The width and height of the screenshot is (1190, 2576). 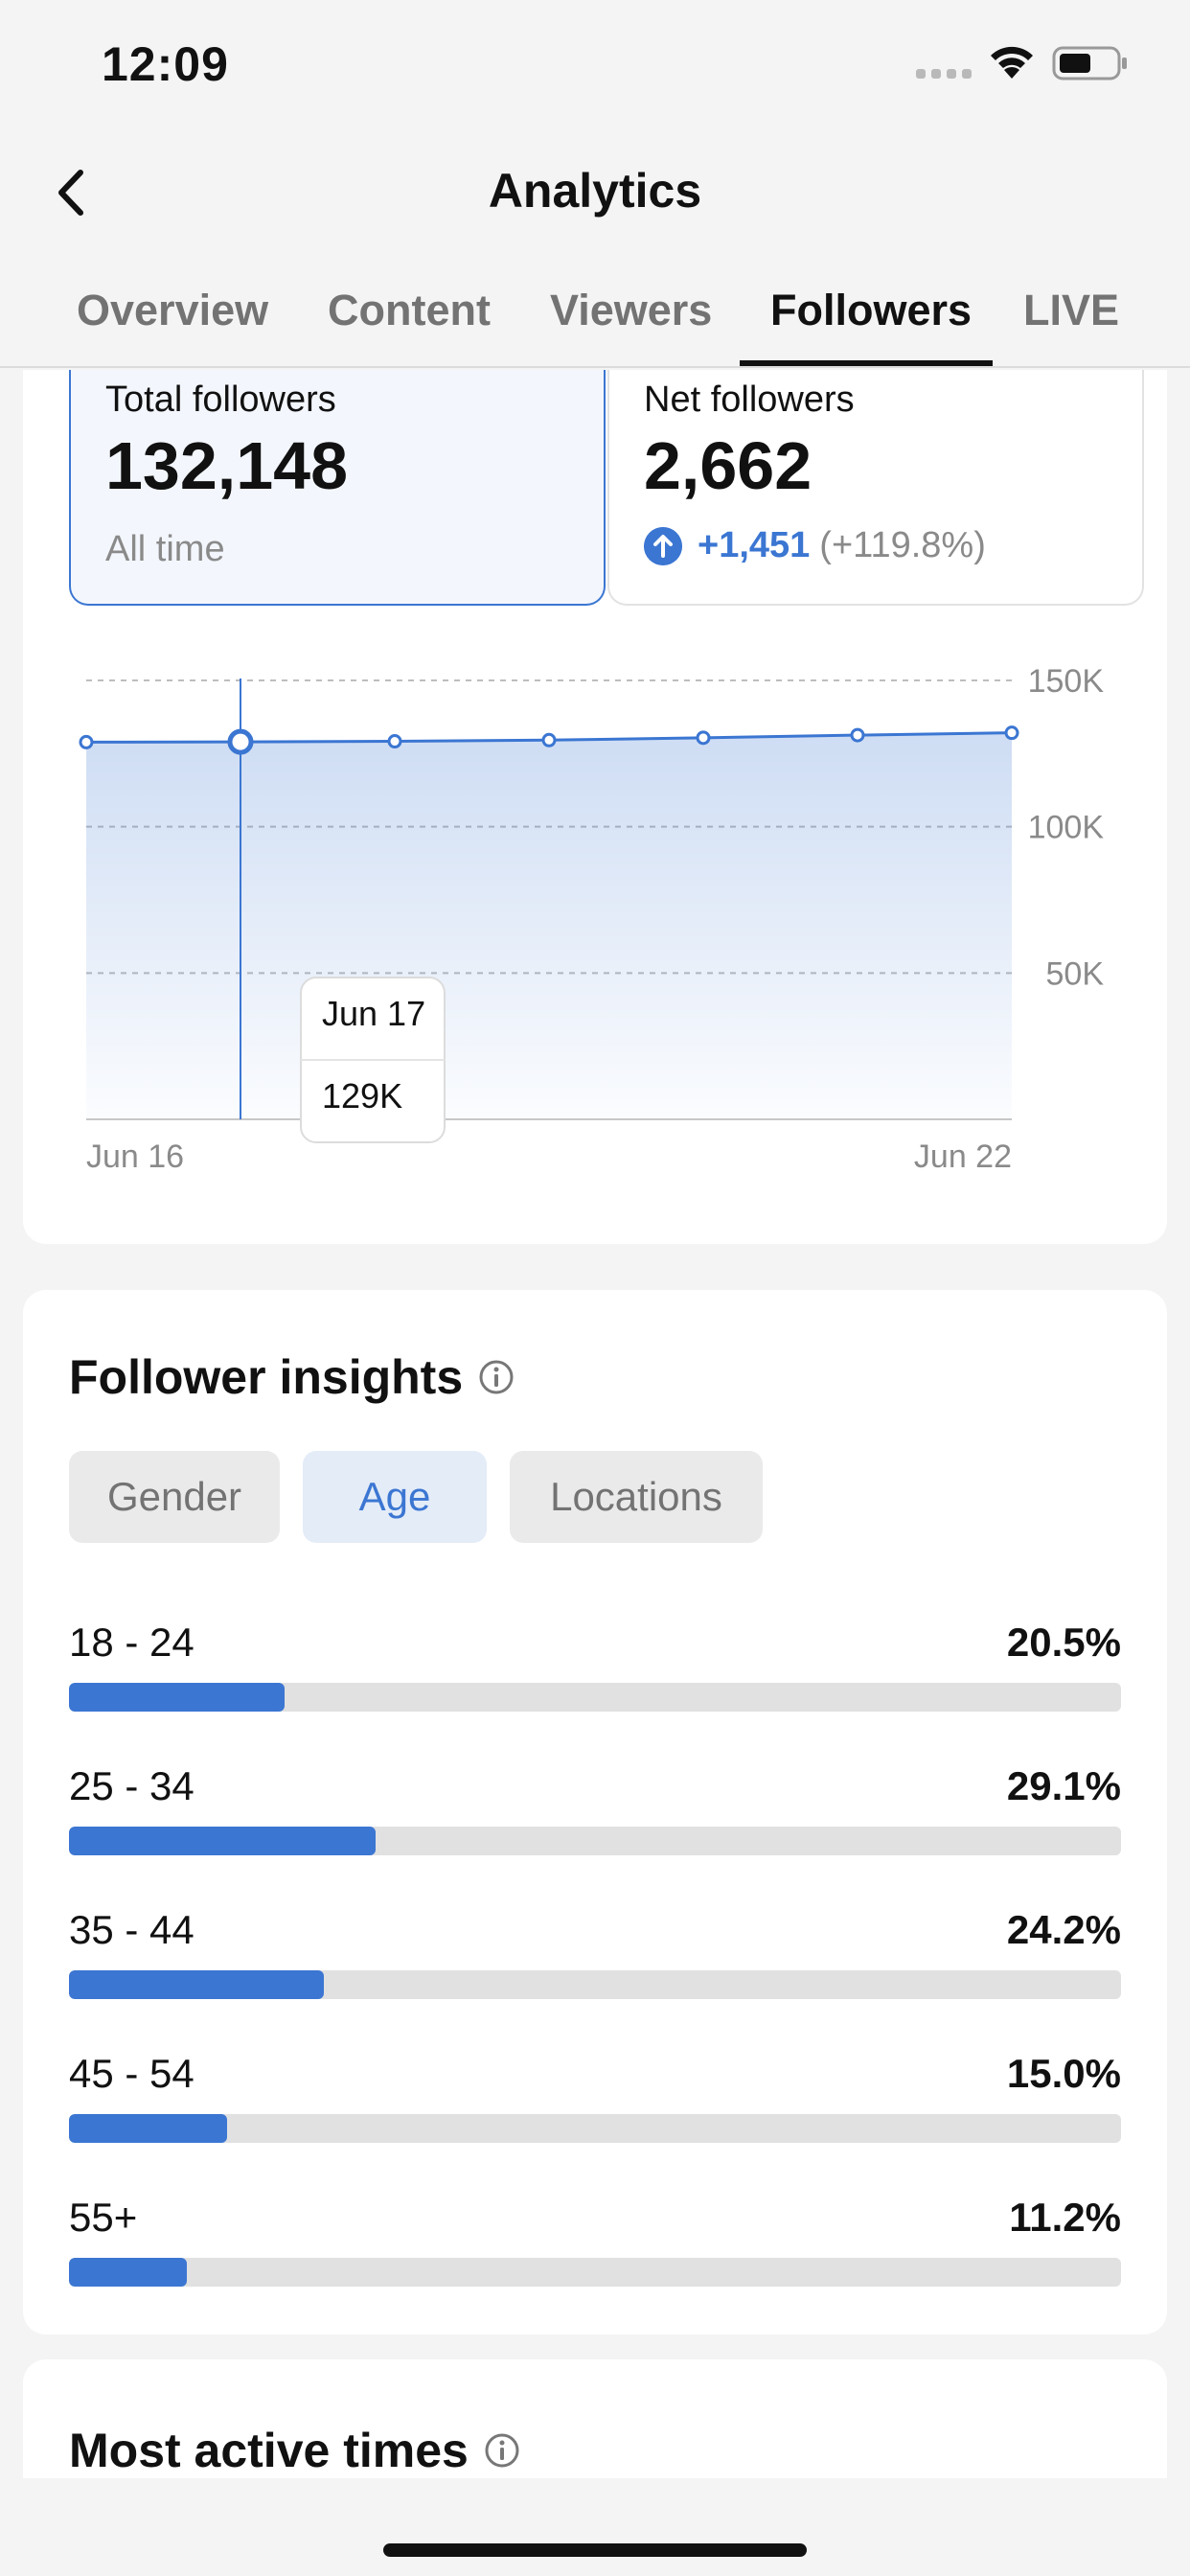 I want to click on active-times-title: Most active times, so click(x=269, y=2450).